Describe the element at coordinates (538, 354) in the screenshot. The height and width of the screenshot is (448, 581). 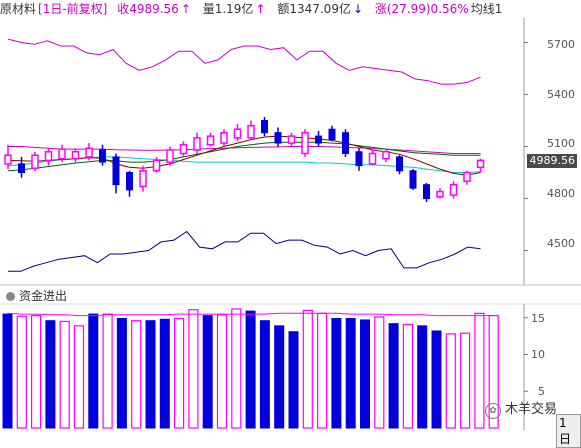
I see `tick-10: 10` at that location.